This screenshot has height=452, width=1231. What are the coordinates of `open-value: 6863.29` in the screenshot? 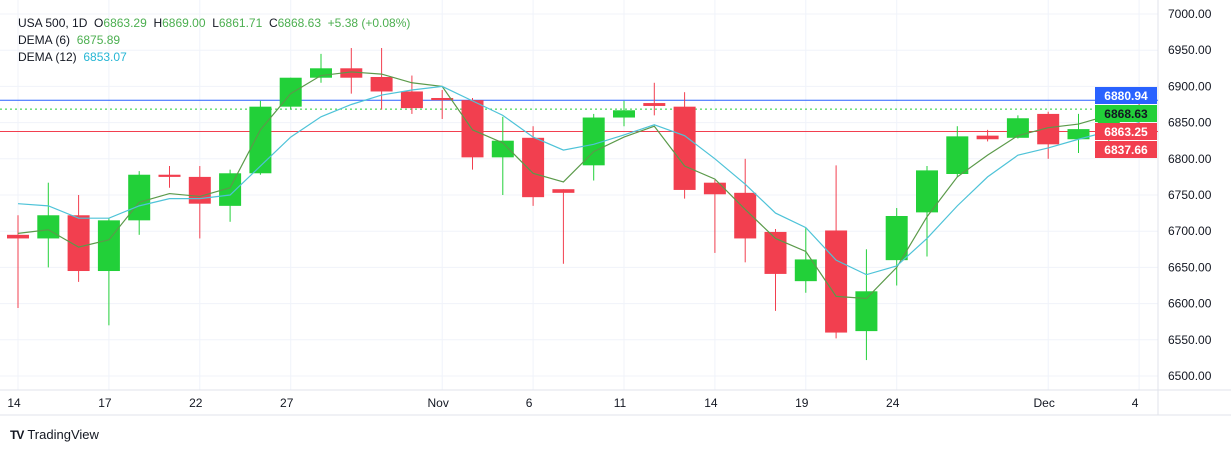 It's located at (125, 23).